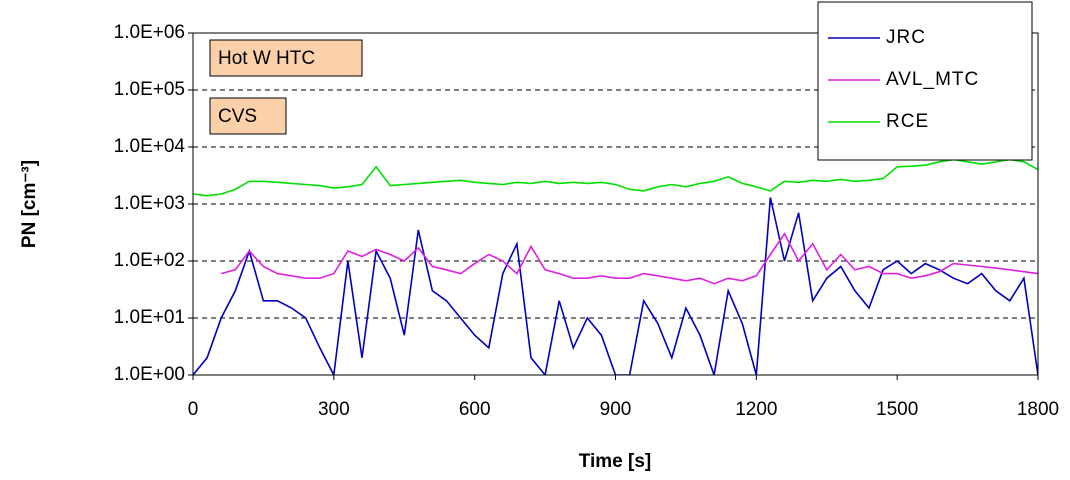 This screenshot has width=1070, height=480. I want to click on x-tick-label: 0, so click(193, 409).